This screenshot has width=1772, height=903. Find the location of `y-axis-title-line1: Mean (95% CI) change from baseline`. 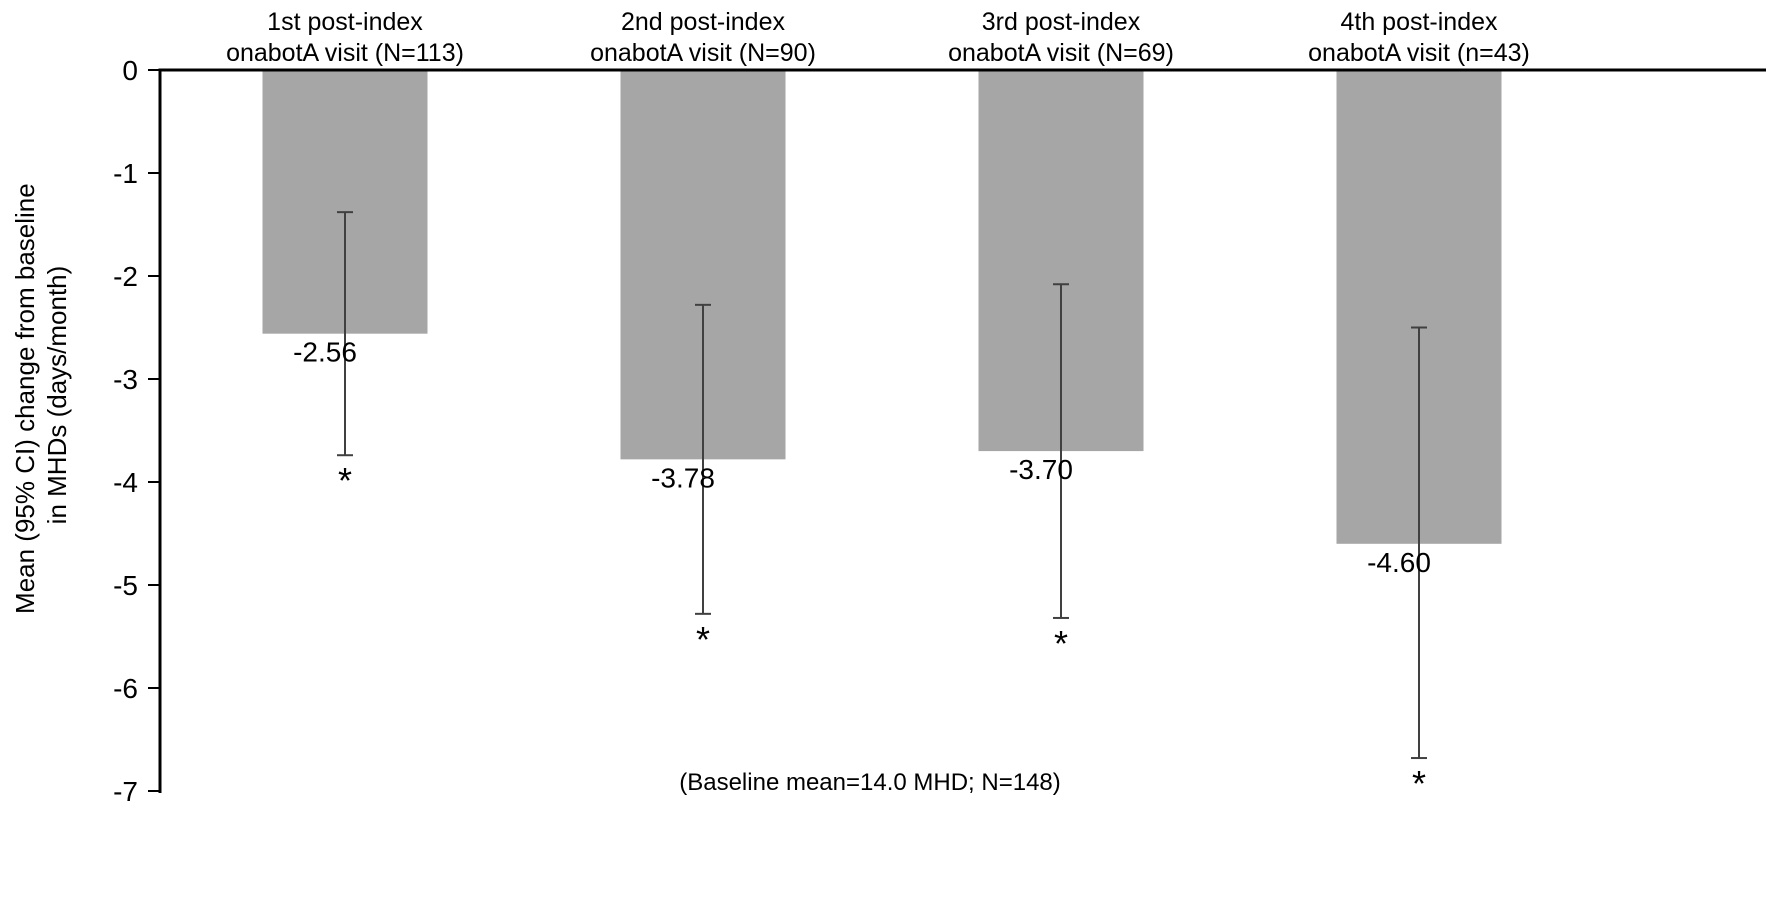

y-axis-title-line1: Mean (95% CI) change from baseline is located at coordinates (25, 398).